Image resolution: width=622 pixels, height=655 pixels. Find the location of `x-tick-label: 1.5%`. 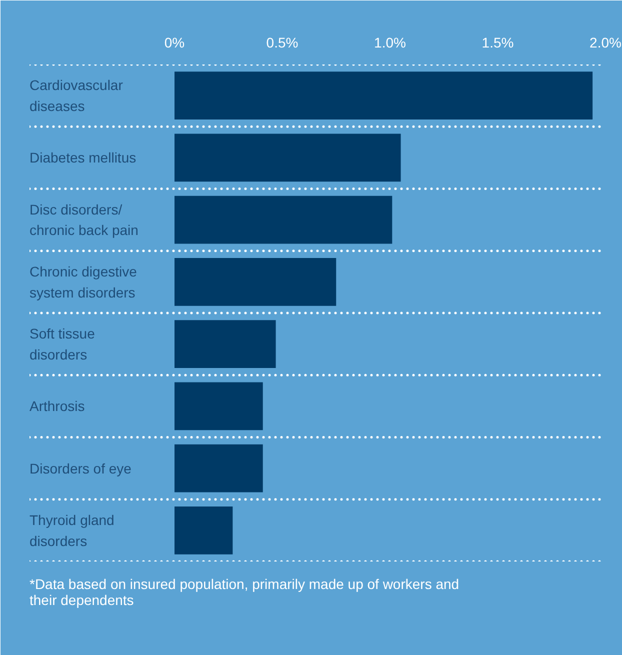

x-tick-label: 1.5% is located at coordinates (498, 42).